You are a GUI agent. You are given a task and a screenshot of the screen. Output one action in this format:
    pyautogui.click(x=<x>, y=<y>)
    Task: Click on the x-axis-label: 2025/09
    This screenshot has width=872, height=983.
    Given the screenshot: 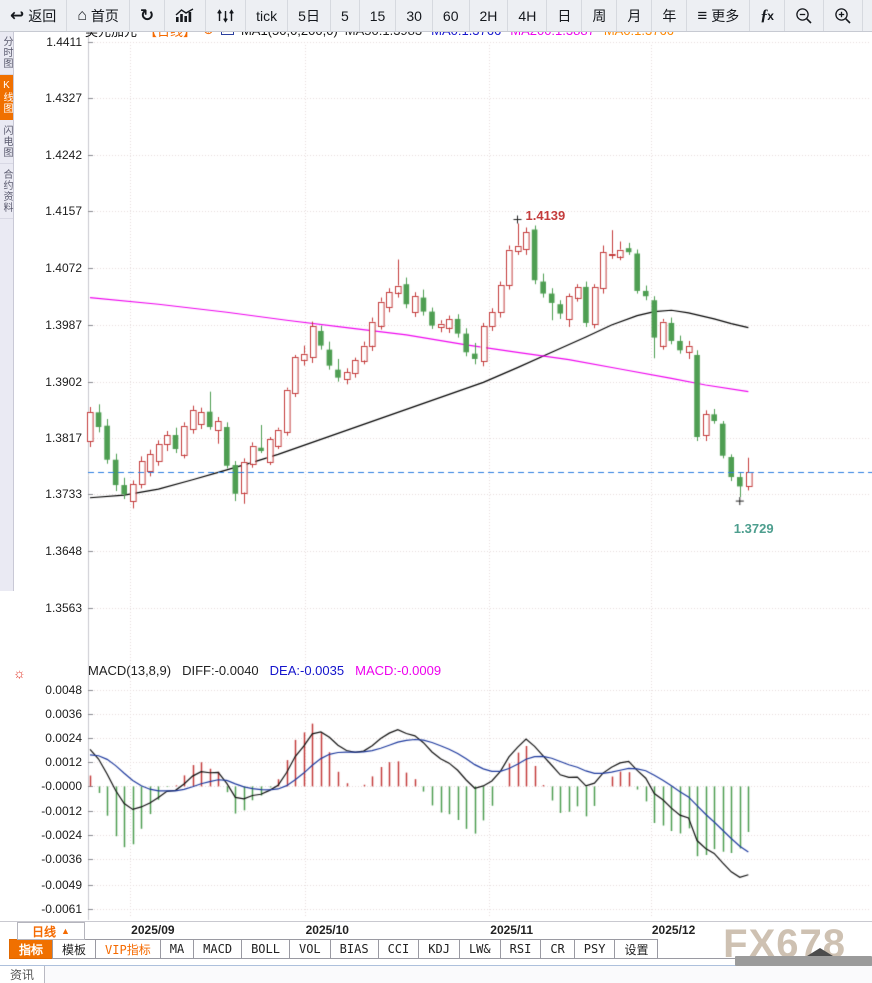 What is the action you would take?
    pyautogui.click(x=153, y=930)
    